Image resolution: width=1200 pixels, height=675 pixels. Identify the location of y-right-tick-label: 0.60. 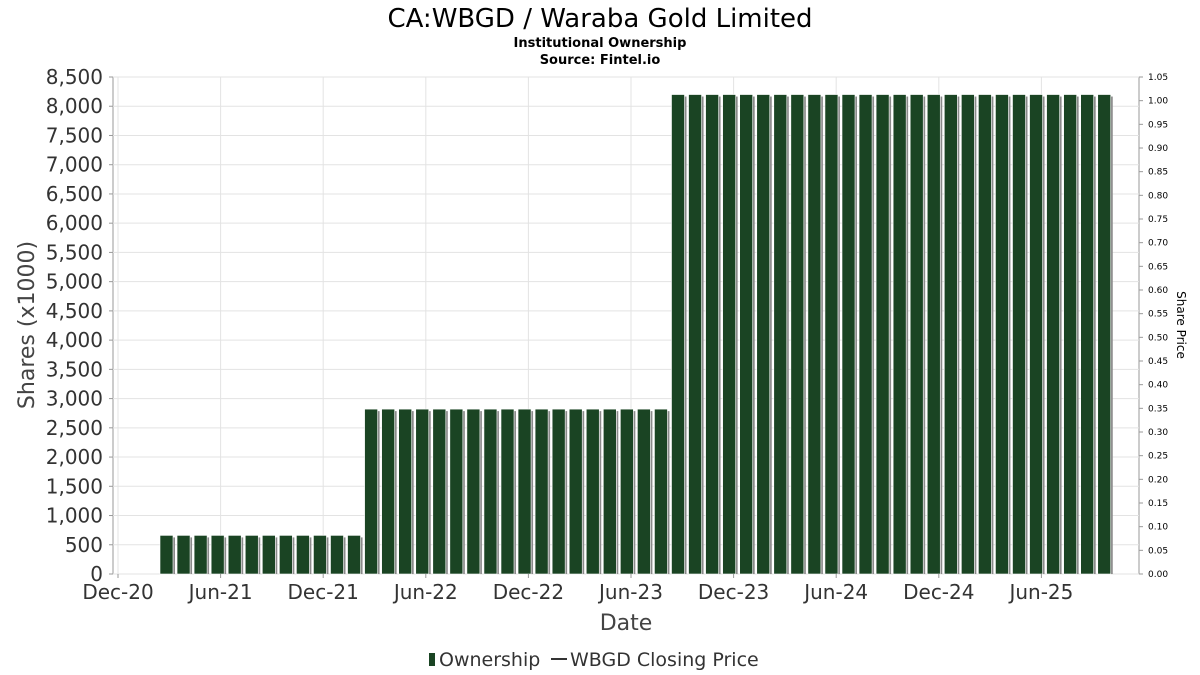
(1158, 291).